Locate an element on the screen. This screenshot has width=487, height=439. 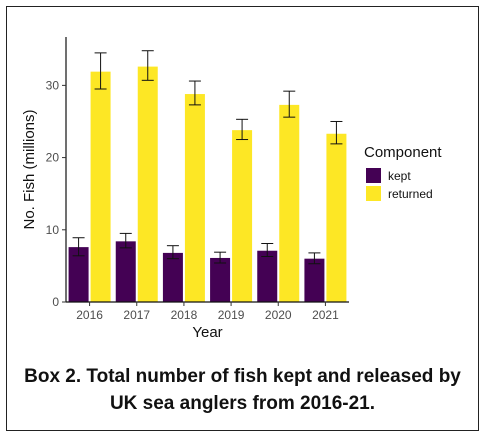
legend-key-returned is located at coordinates (373, 193).